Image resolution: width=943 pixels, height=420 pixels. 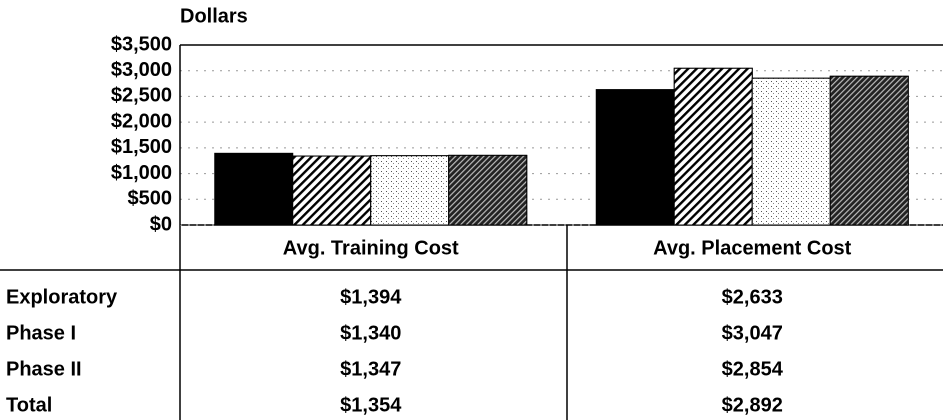 What do you see at coordinates (141, 44) in the screenshot?
I see `y-tick-label: $3,500` at bounding box center [141, 44].